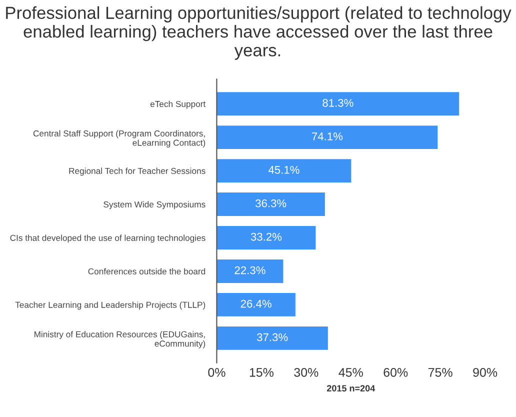  Describe the element at coordinates (178, 104) in the screenshot. I see `y-tick-label: eTech Support` at that location.